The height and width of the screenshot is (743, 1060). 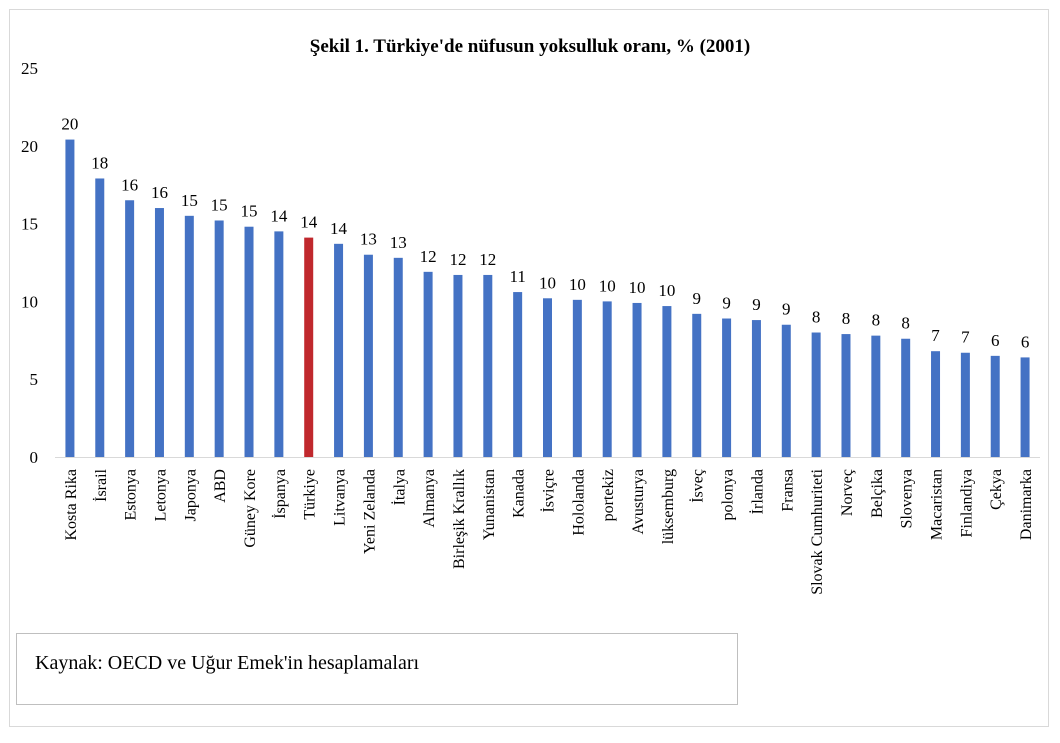 I want to click on x-tick-label: Belçika, so click(x=877, y=493).